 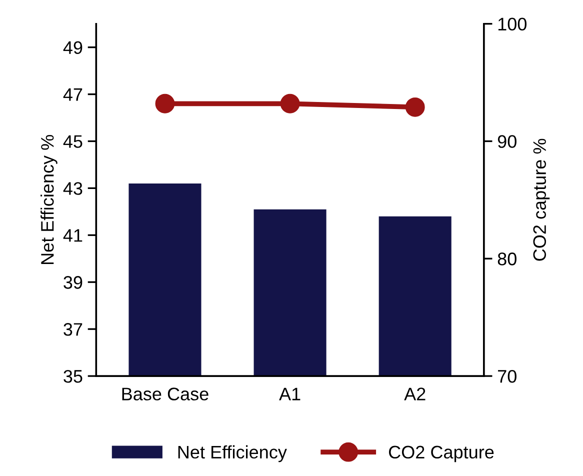 What do you see at coordinates (49, 199) in the screenshot?
I see `y-axis-title: Net Efficiency %` at bounding box center [49, 199].